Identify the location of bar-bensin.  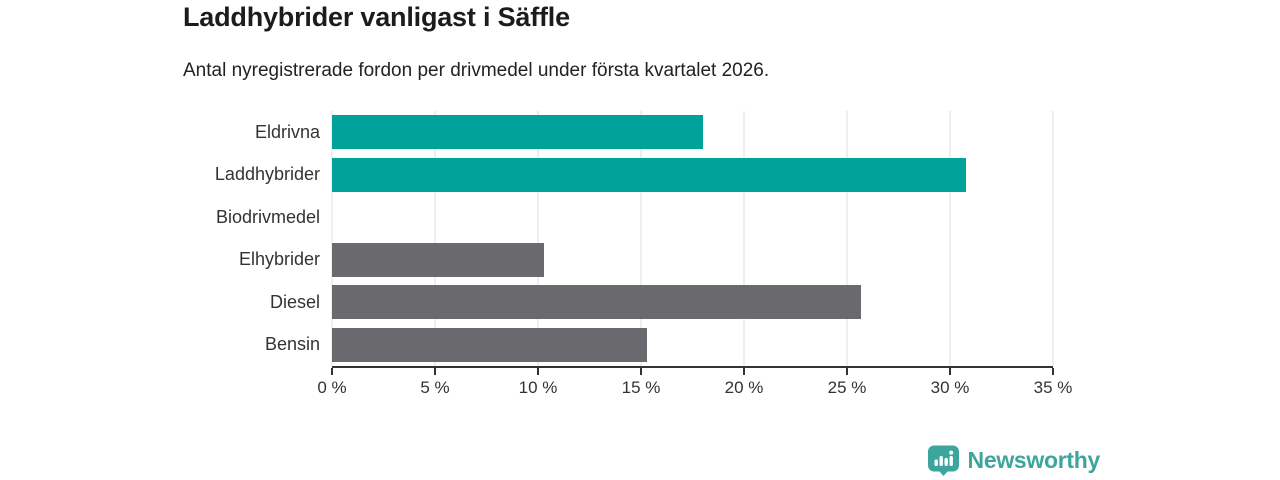
(490, 344).